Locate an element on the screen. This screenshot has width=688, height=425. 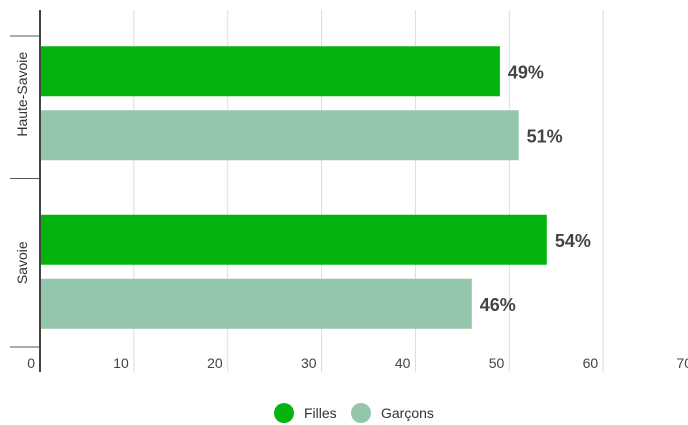
x-tick-label: 0 is located at coordinates (31, 363).